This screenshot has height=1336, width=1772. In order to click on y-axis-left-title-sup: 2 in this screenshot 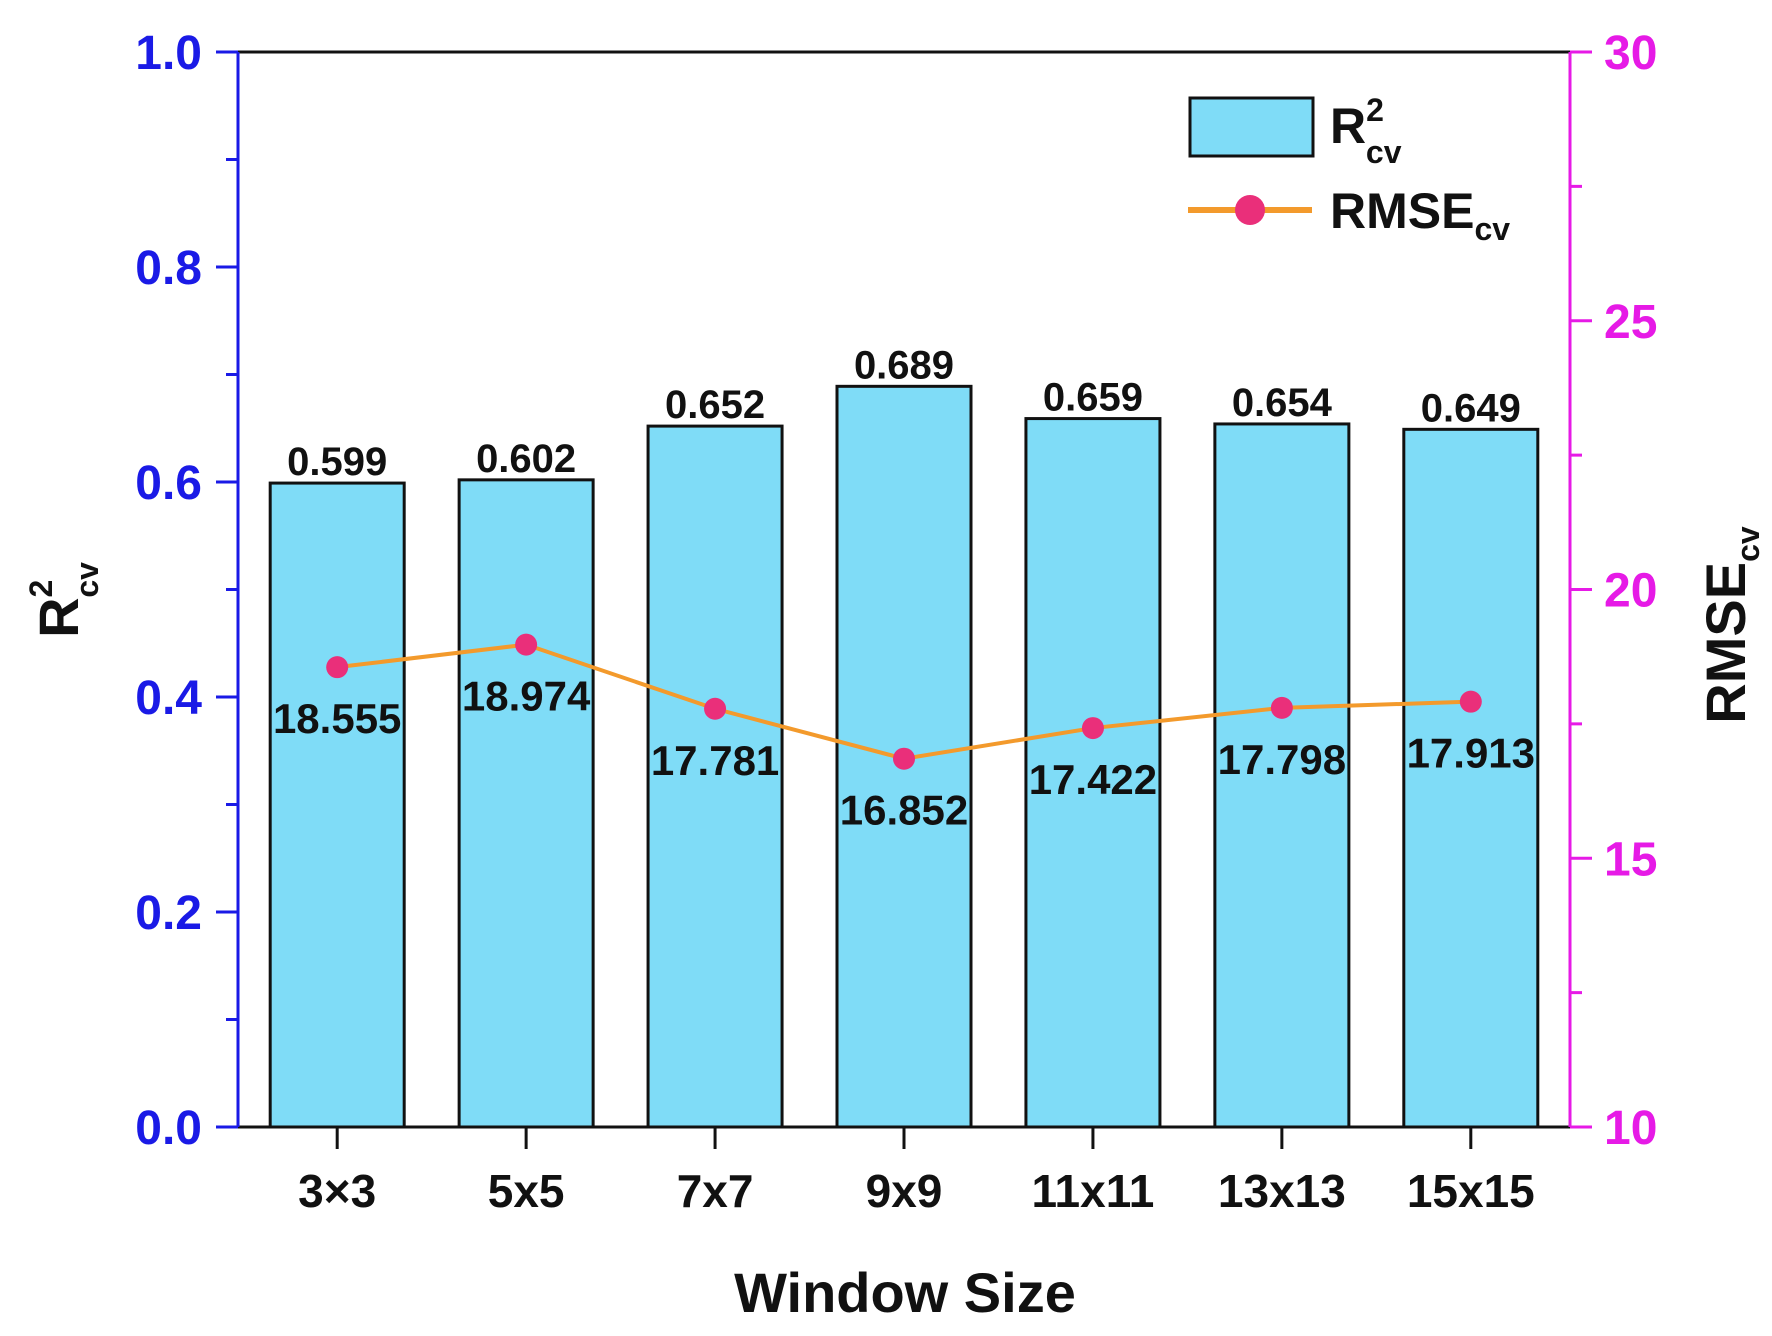, I will do `click(41, 589)`.